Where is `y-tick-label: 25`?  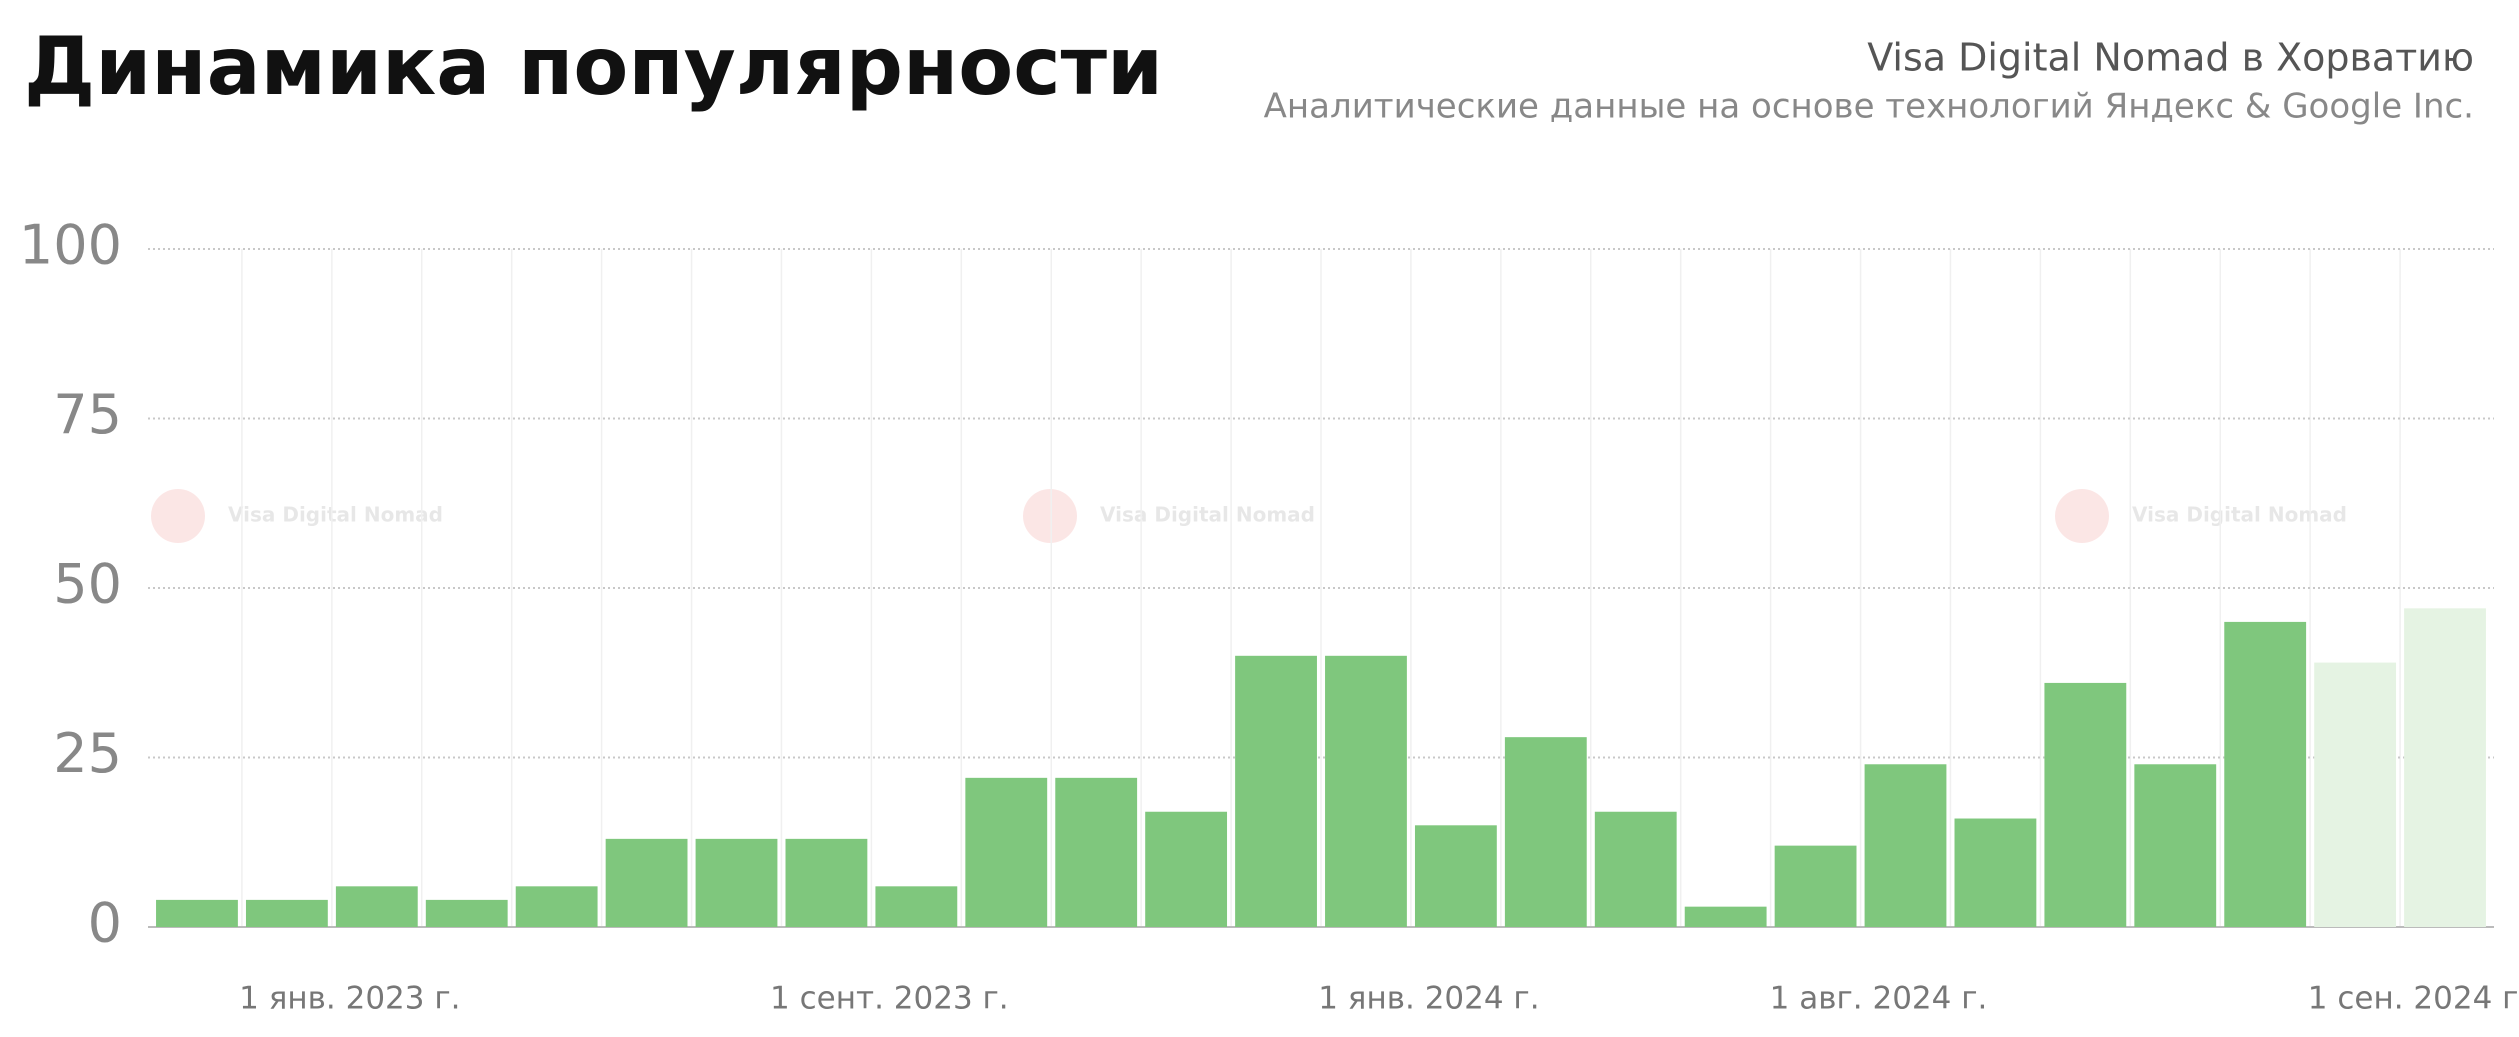 y-tick-label: 25 is located at coordinates (87, 753).